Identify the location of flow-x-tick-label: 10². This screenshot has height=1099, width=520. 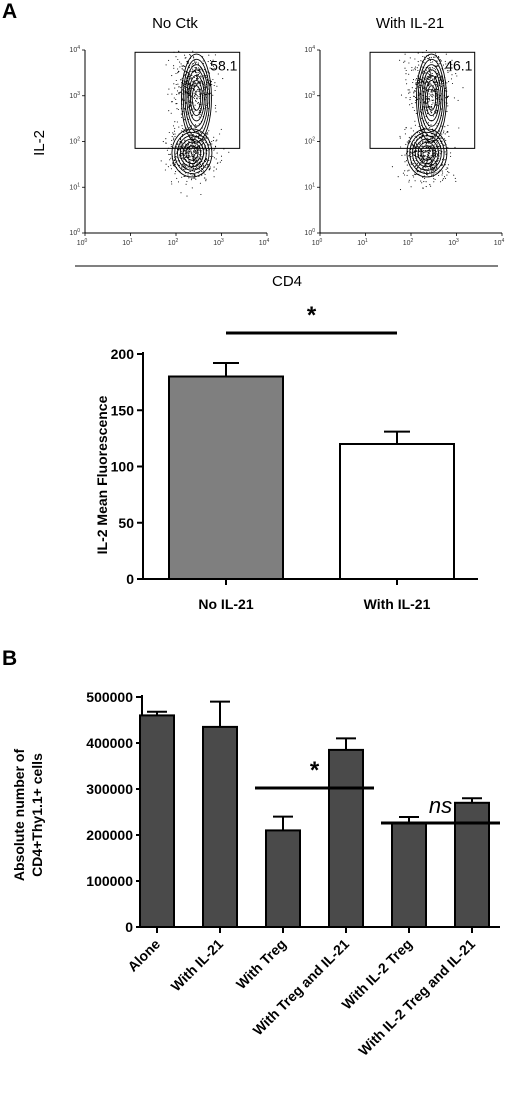
(173, 242).